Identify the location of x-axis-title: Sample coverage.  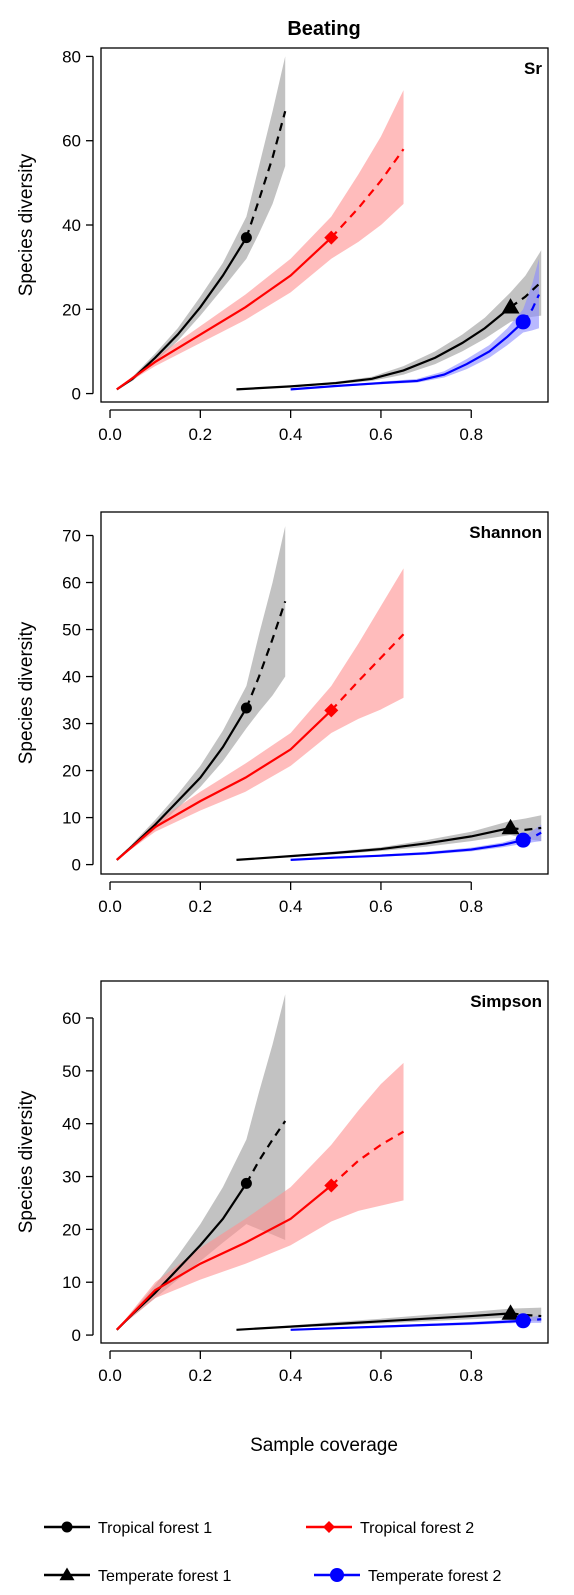
(324, 1445).